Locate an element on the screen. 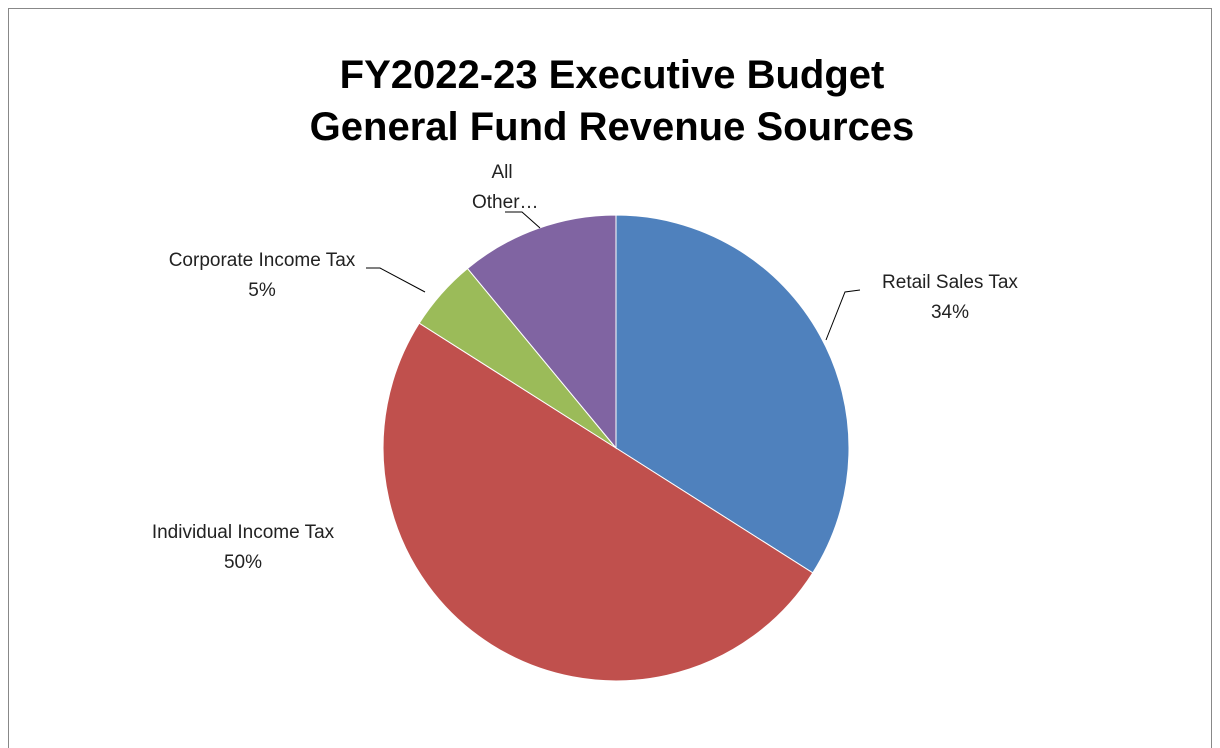 This screenshot has width=1220, height=748. slice-label: Corporate Income Tax 5% is located at coordinates (262, 276).